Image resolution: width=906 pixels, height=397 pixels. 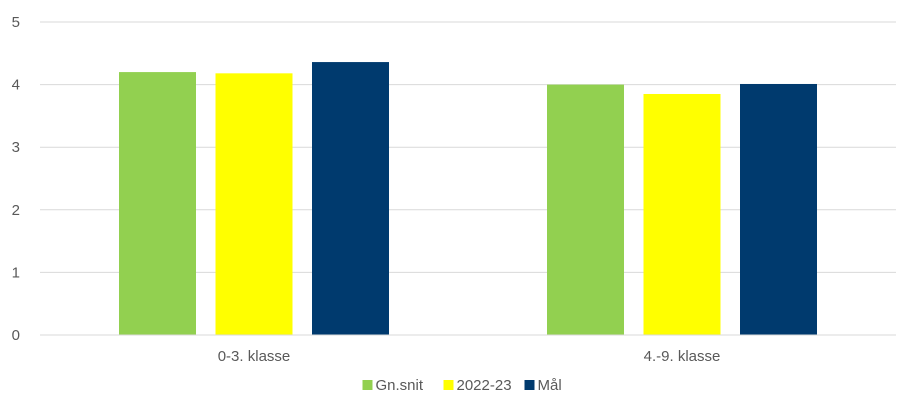 I want to click on legend-label: Mål, so click(x=550, y=385).